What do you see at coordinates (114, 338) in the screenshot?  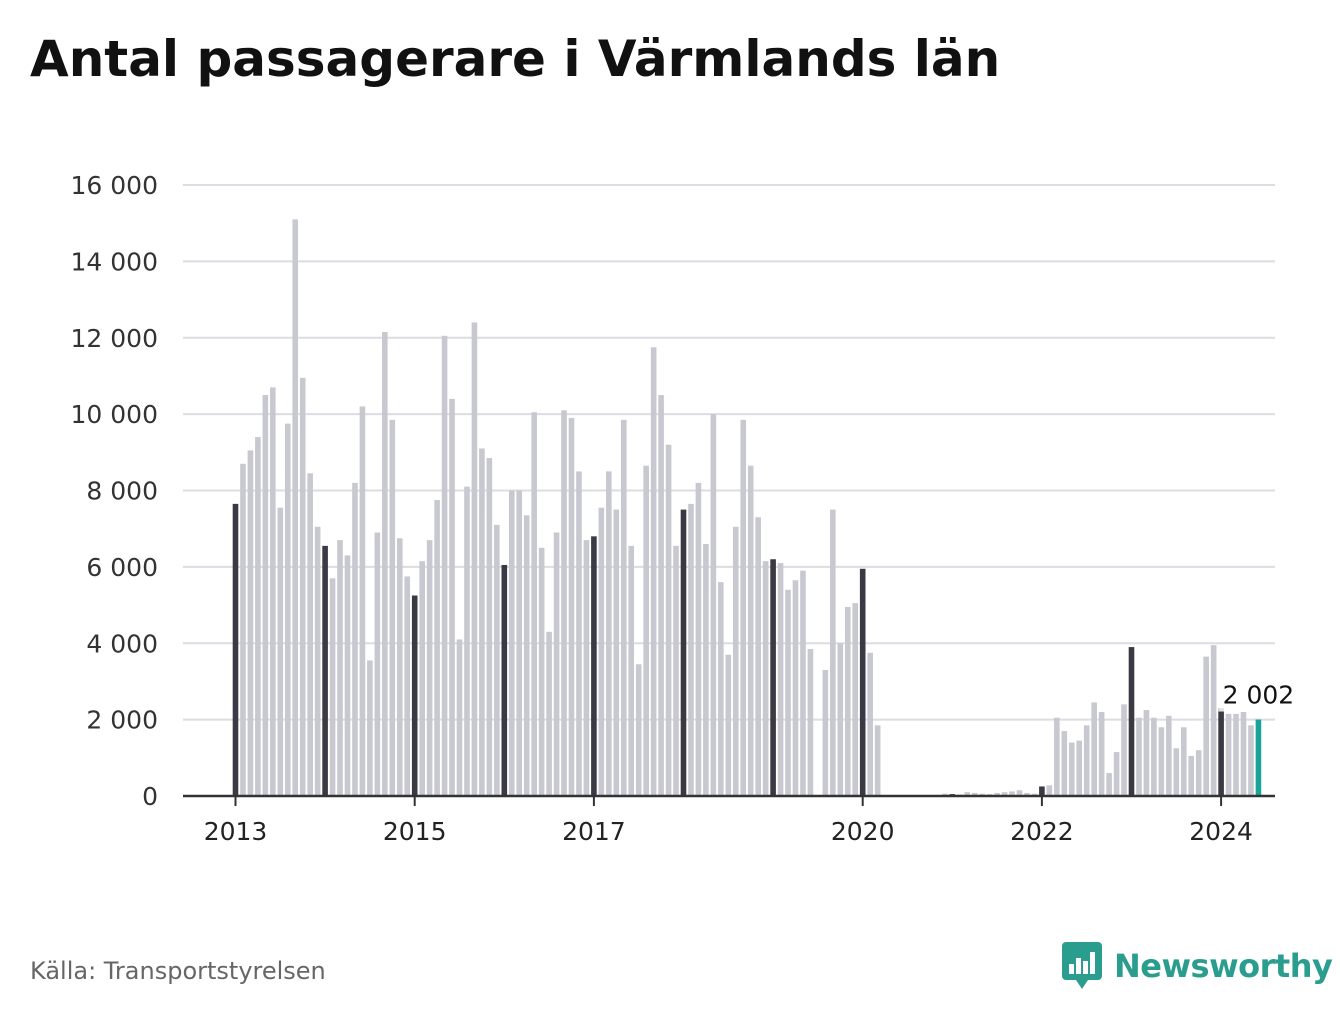 I see `y-tick-label: 12 000` at bounding box center [114, 338].